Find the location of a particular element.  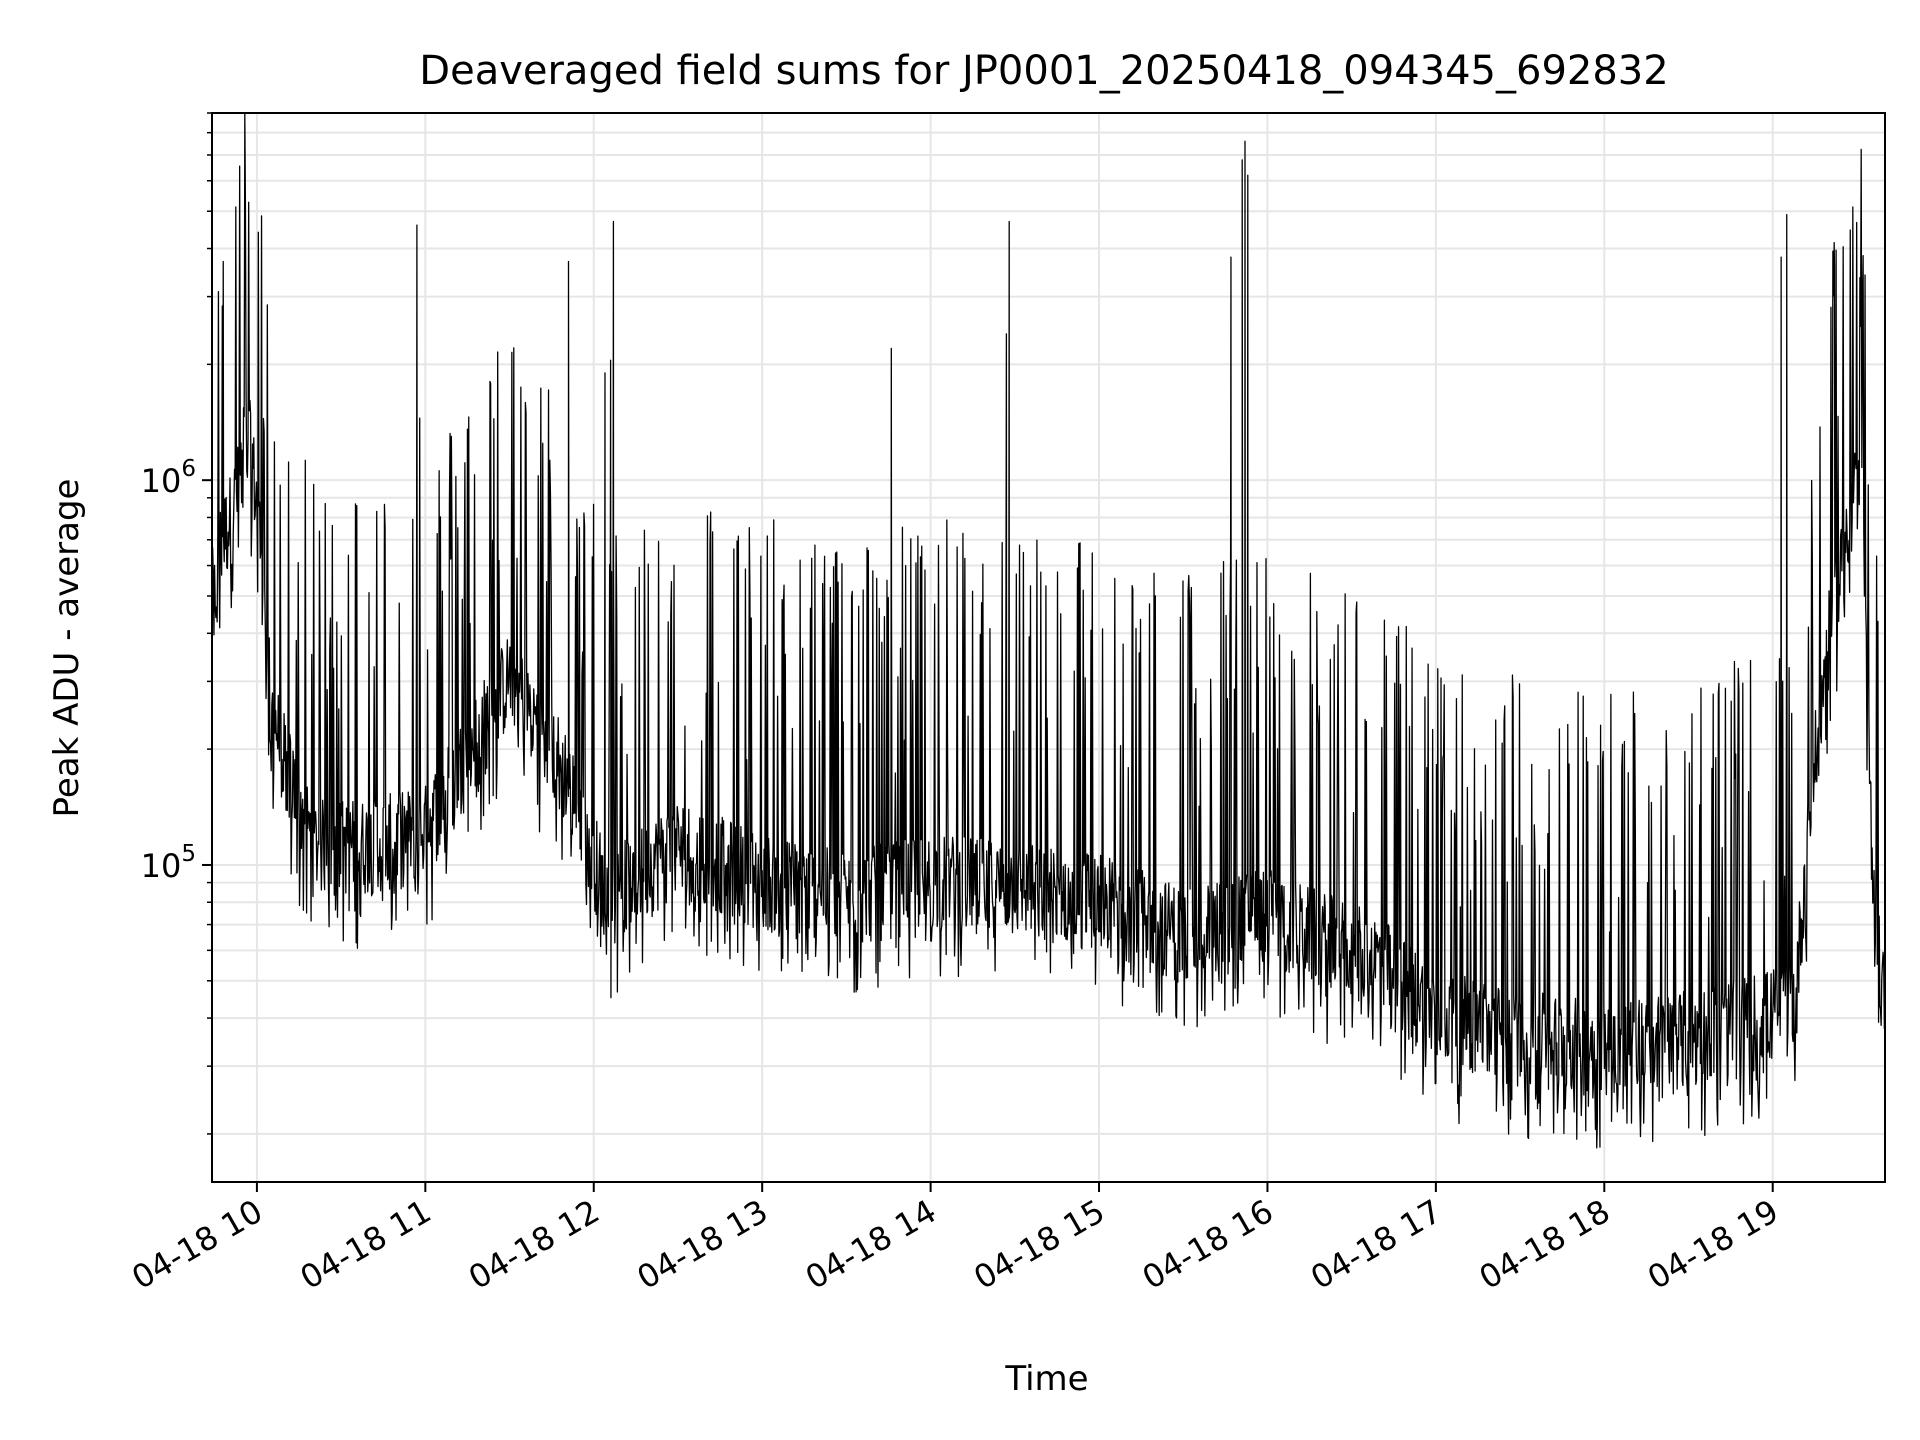

y-axis-label: Peak ADU - average is located at coordinates (67, 648).